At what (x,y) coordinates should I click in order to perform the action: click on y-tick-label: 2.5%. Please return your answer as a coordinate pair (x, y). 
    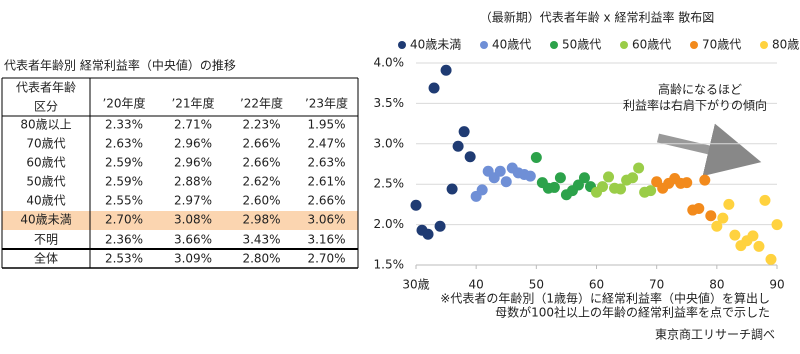
    Looking at the image, I should click on (389, 184).